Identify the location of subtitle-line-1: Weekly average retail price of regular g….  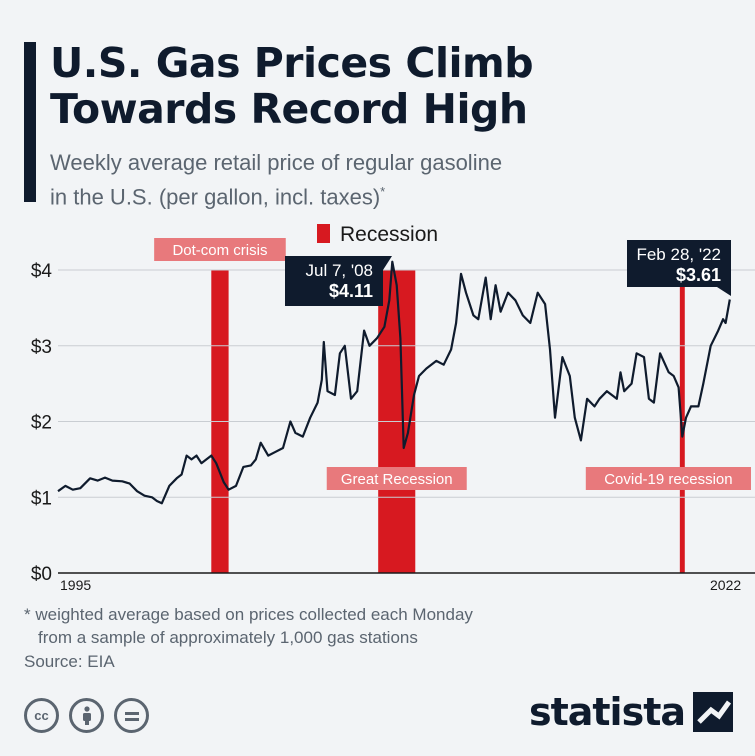
(276, 162).